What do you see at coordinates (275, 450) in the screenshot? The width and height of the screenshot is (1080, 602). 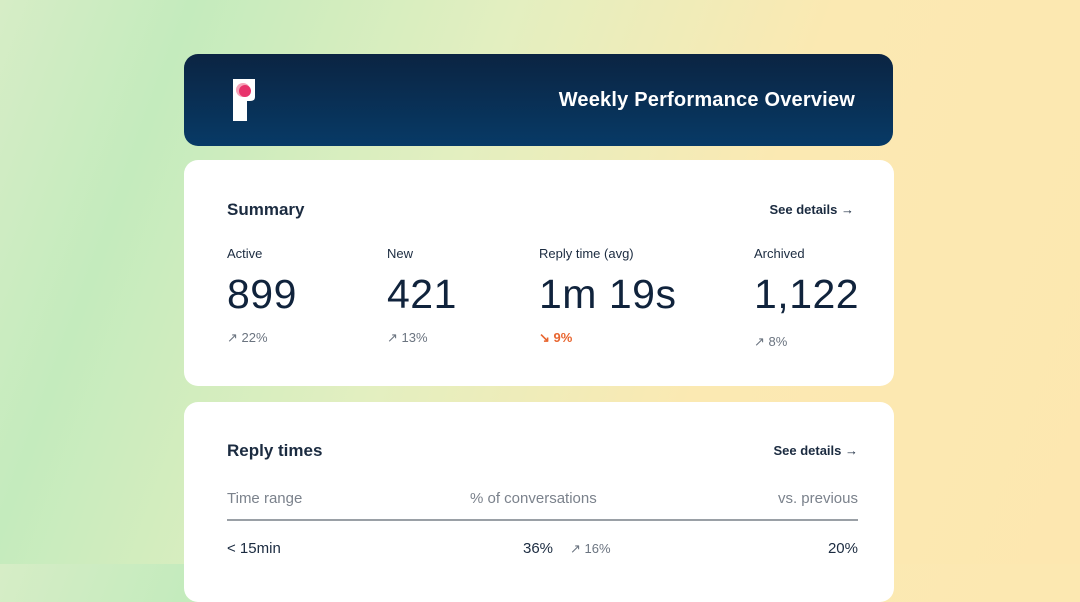 I see `reply-times-title: Reply times` at bounding box center [275, 450].